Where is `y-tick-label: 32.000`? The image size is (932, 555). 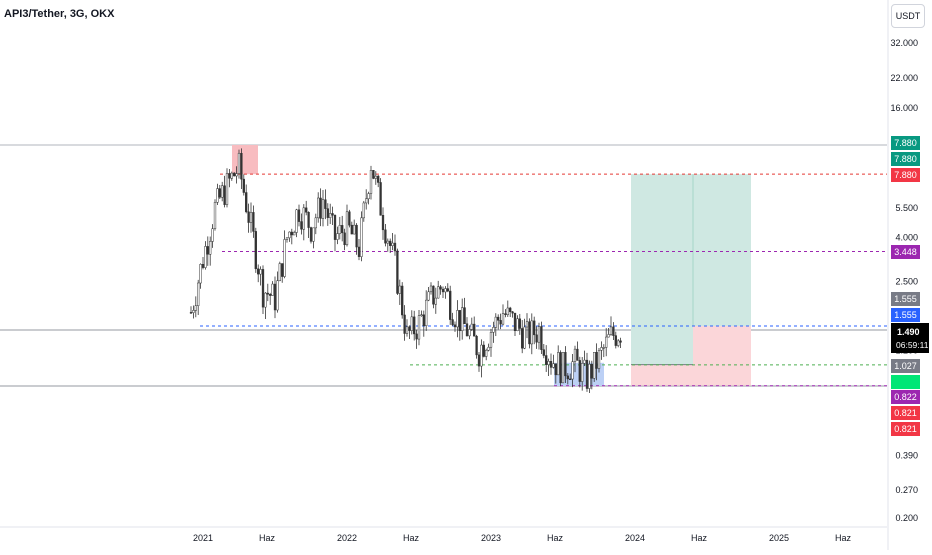
y-tick-label: 32.000 is located at coordinates (904, 43).